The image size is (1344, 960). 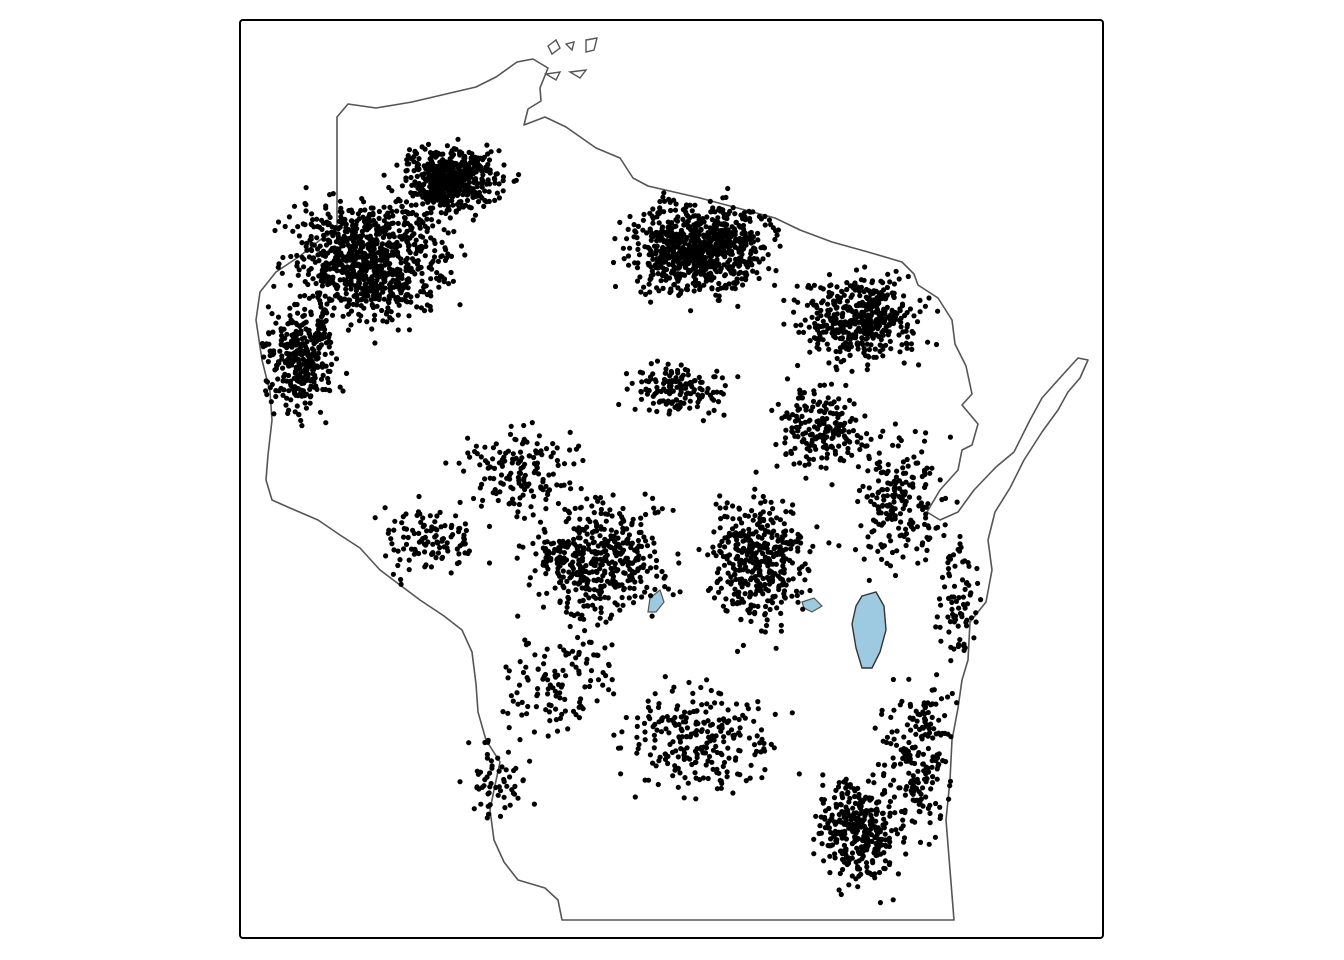 What do you see at coordinates (869, 630) in the screenshot?
I see `lake-winnebago` at bounding box center [869, 630].